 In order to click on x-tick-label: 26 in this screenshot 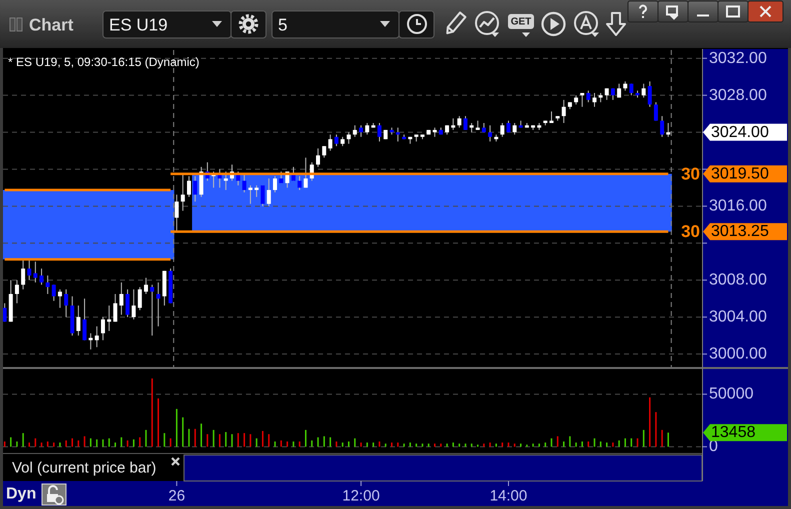, I will do `click(177, 496)`.